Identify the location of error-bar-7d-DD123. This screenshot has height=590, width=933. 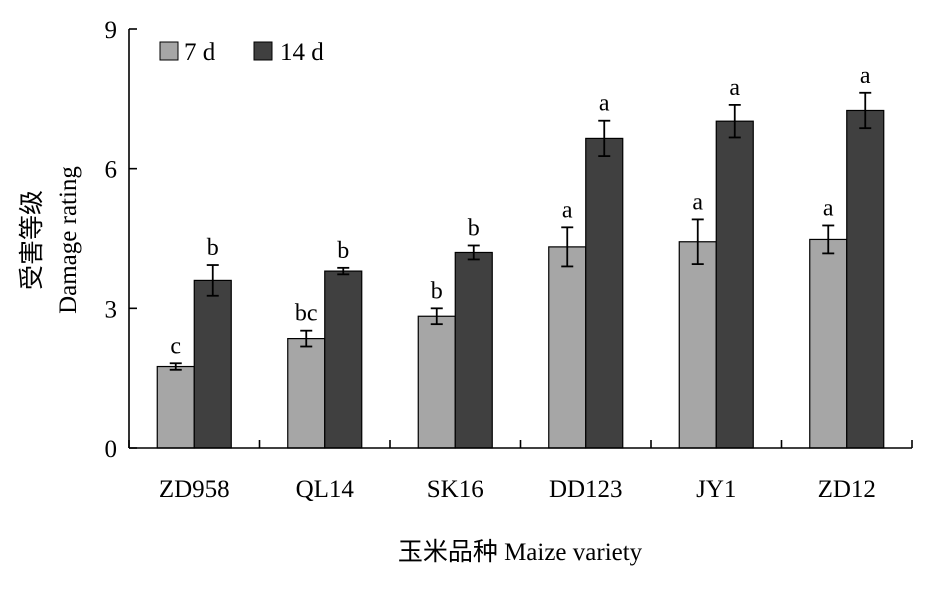
(567, 247).